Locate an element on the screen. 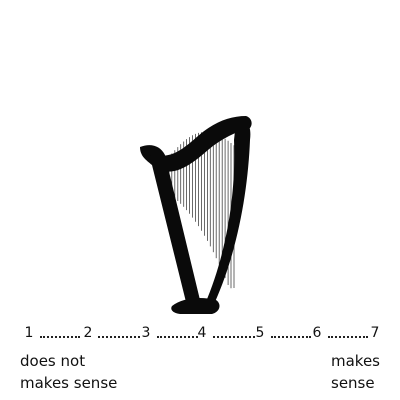 The height and width of the screenshot is (400, 400). harp-neck is located at coordinates (200, 144).